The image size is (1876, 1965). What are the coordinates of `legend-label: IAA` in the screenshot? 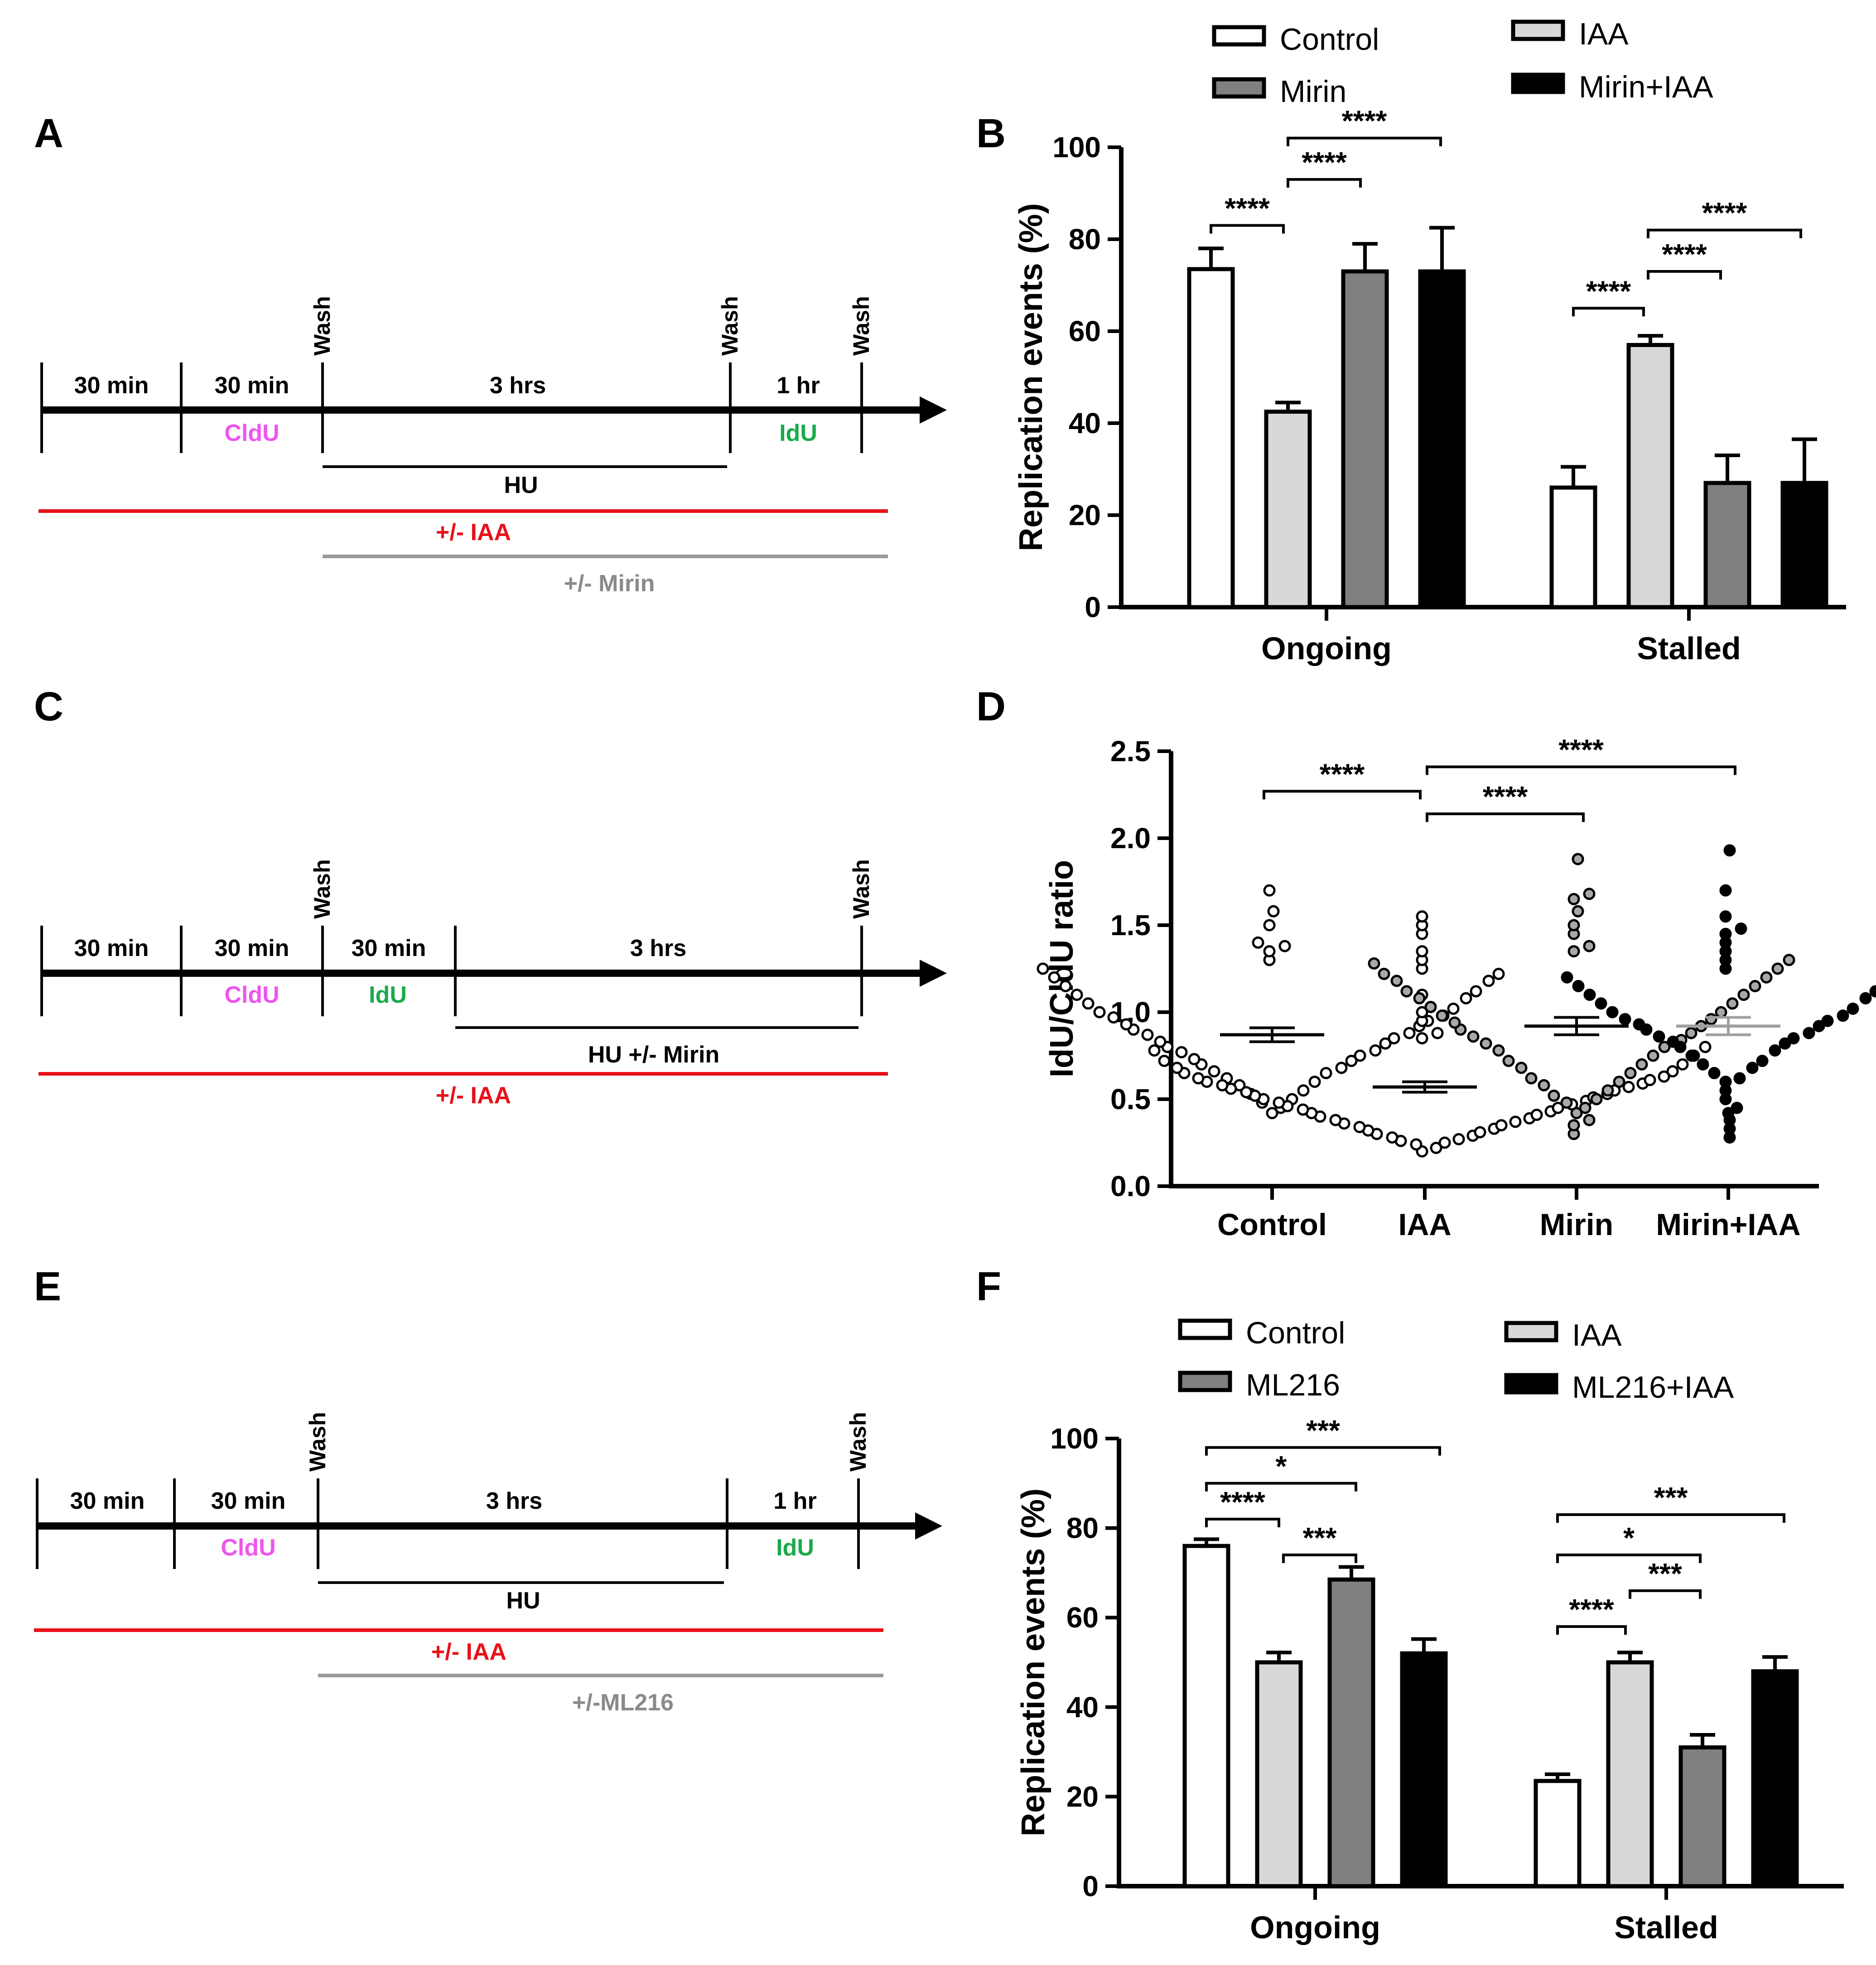 It's located at (1597, 1335).